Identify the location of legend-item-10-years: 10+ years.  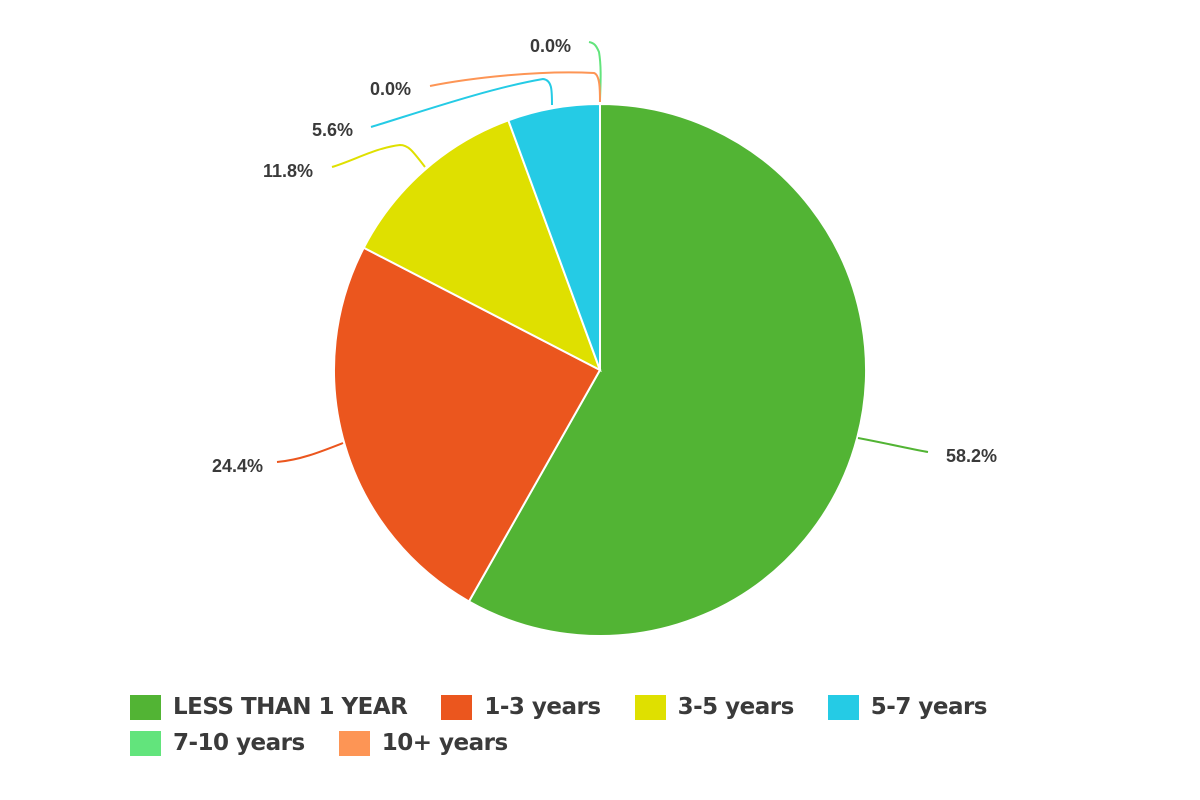
(423, 743).